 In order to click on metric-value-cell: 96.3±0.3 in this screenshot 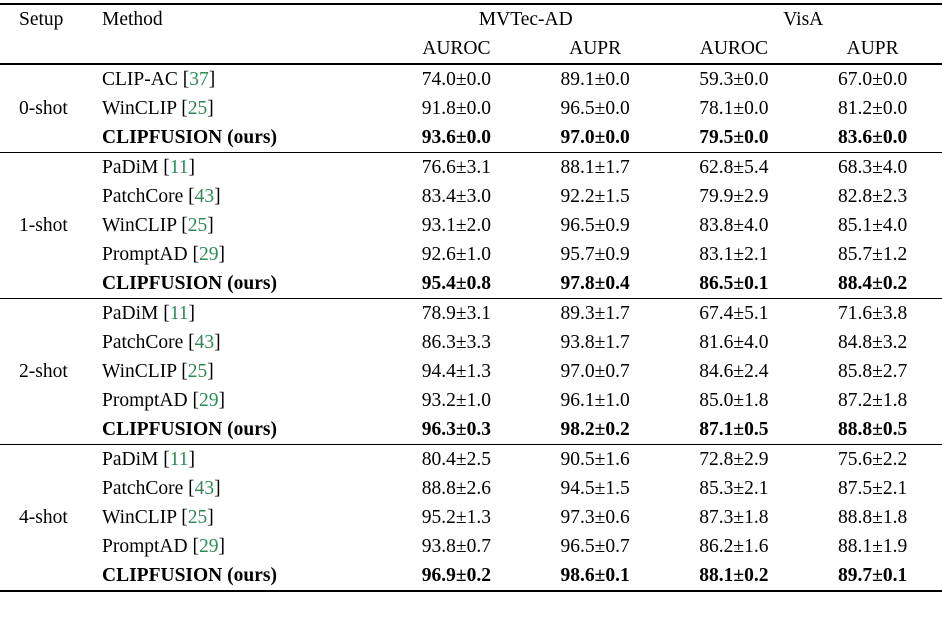, I will do `click(456, 429)`.